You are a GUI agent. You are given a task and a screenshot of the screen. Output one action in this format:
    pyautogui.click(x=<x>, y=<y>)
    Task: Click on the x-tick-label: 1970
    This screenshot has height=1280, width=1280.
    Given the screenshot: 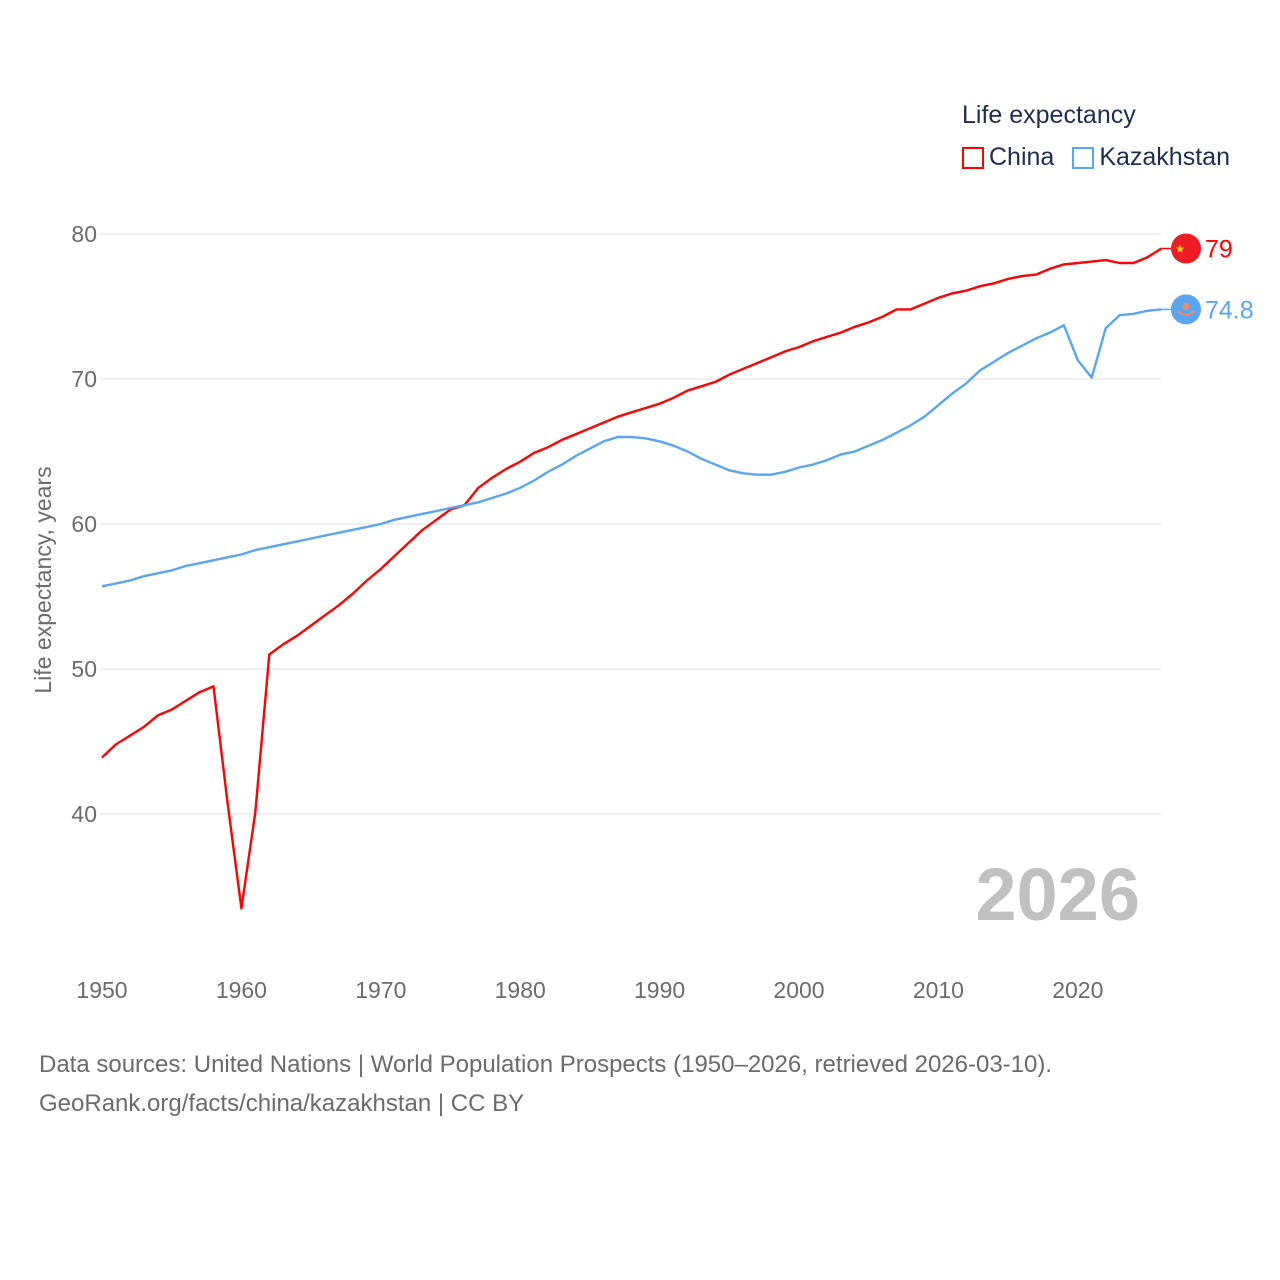 What is the action you would take?
    pyautogui.click(x=380, y=990)
    